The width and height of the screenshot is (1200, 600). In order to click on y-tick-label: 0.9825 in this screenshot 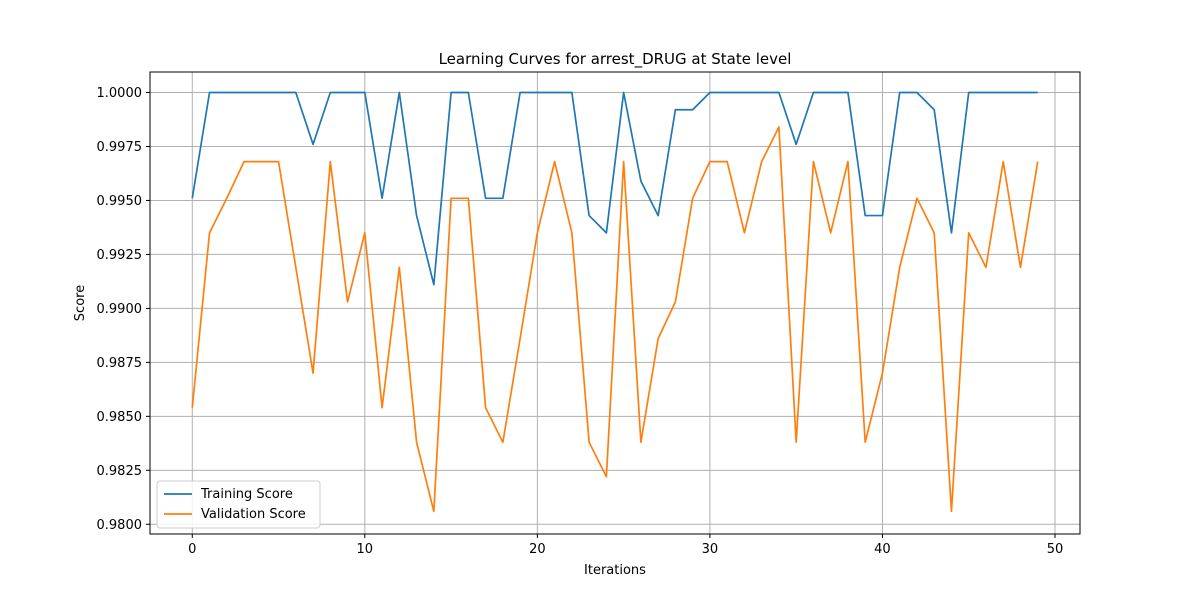, I will do `click(120, 471)`.